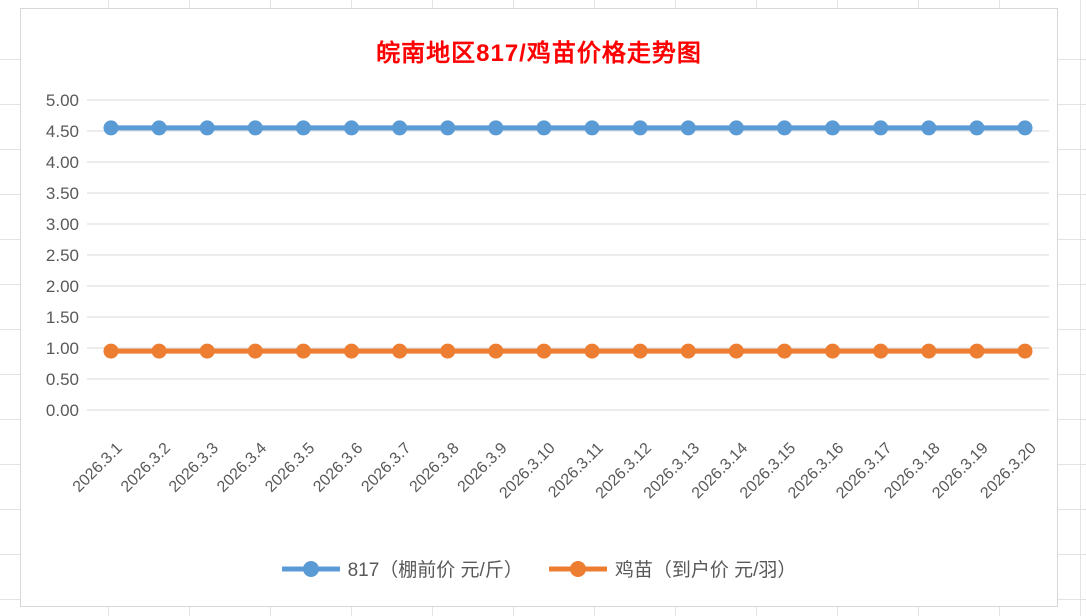 The width and height of the screenshot is (1086, 616). What do you see at coordinates (290, 468) in the screenshot?
I see `x-tick-label: 2026.3.5` at bounding box center [290, 468].